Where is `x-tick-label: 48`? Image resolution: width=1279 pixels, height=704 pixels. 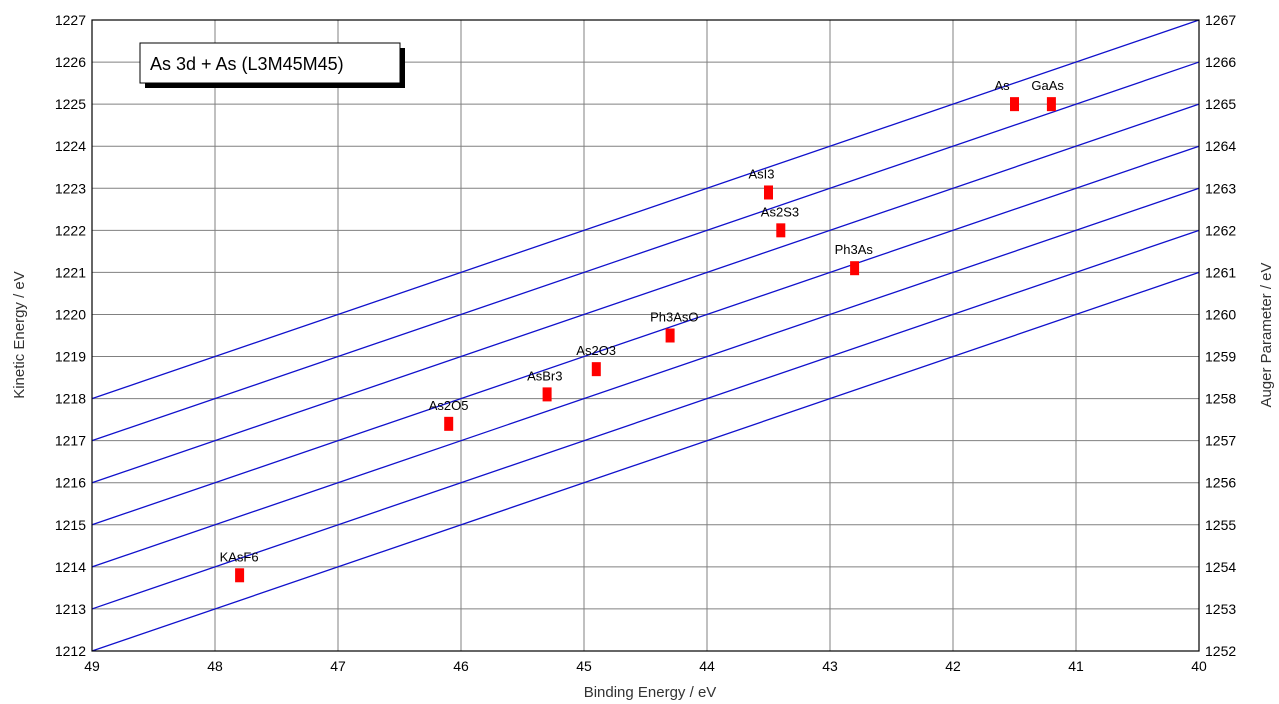
x-tick-label: 48 is located at coordinates (215, 666).